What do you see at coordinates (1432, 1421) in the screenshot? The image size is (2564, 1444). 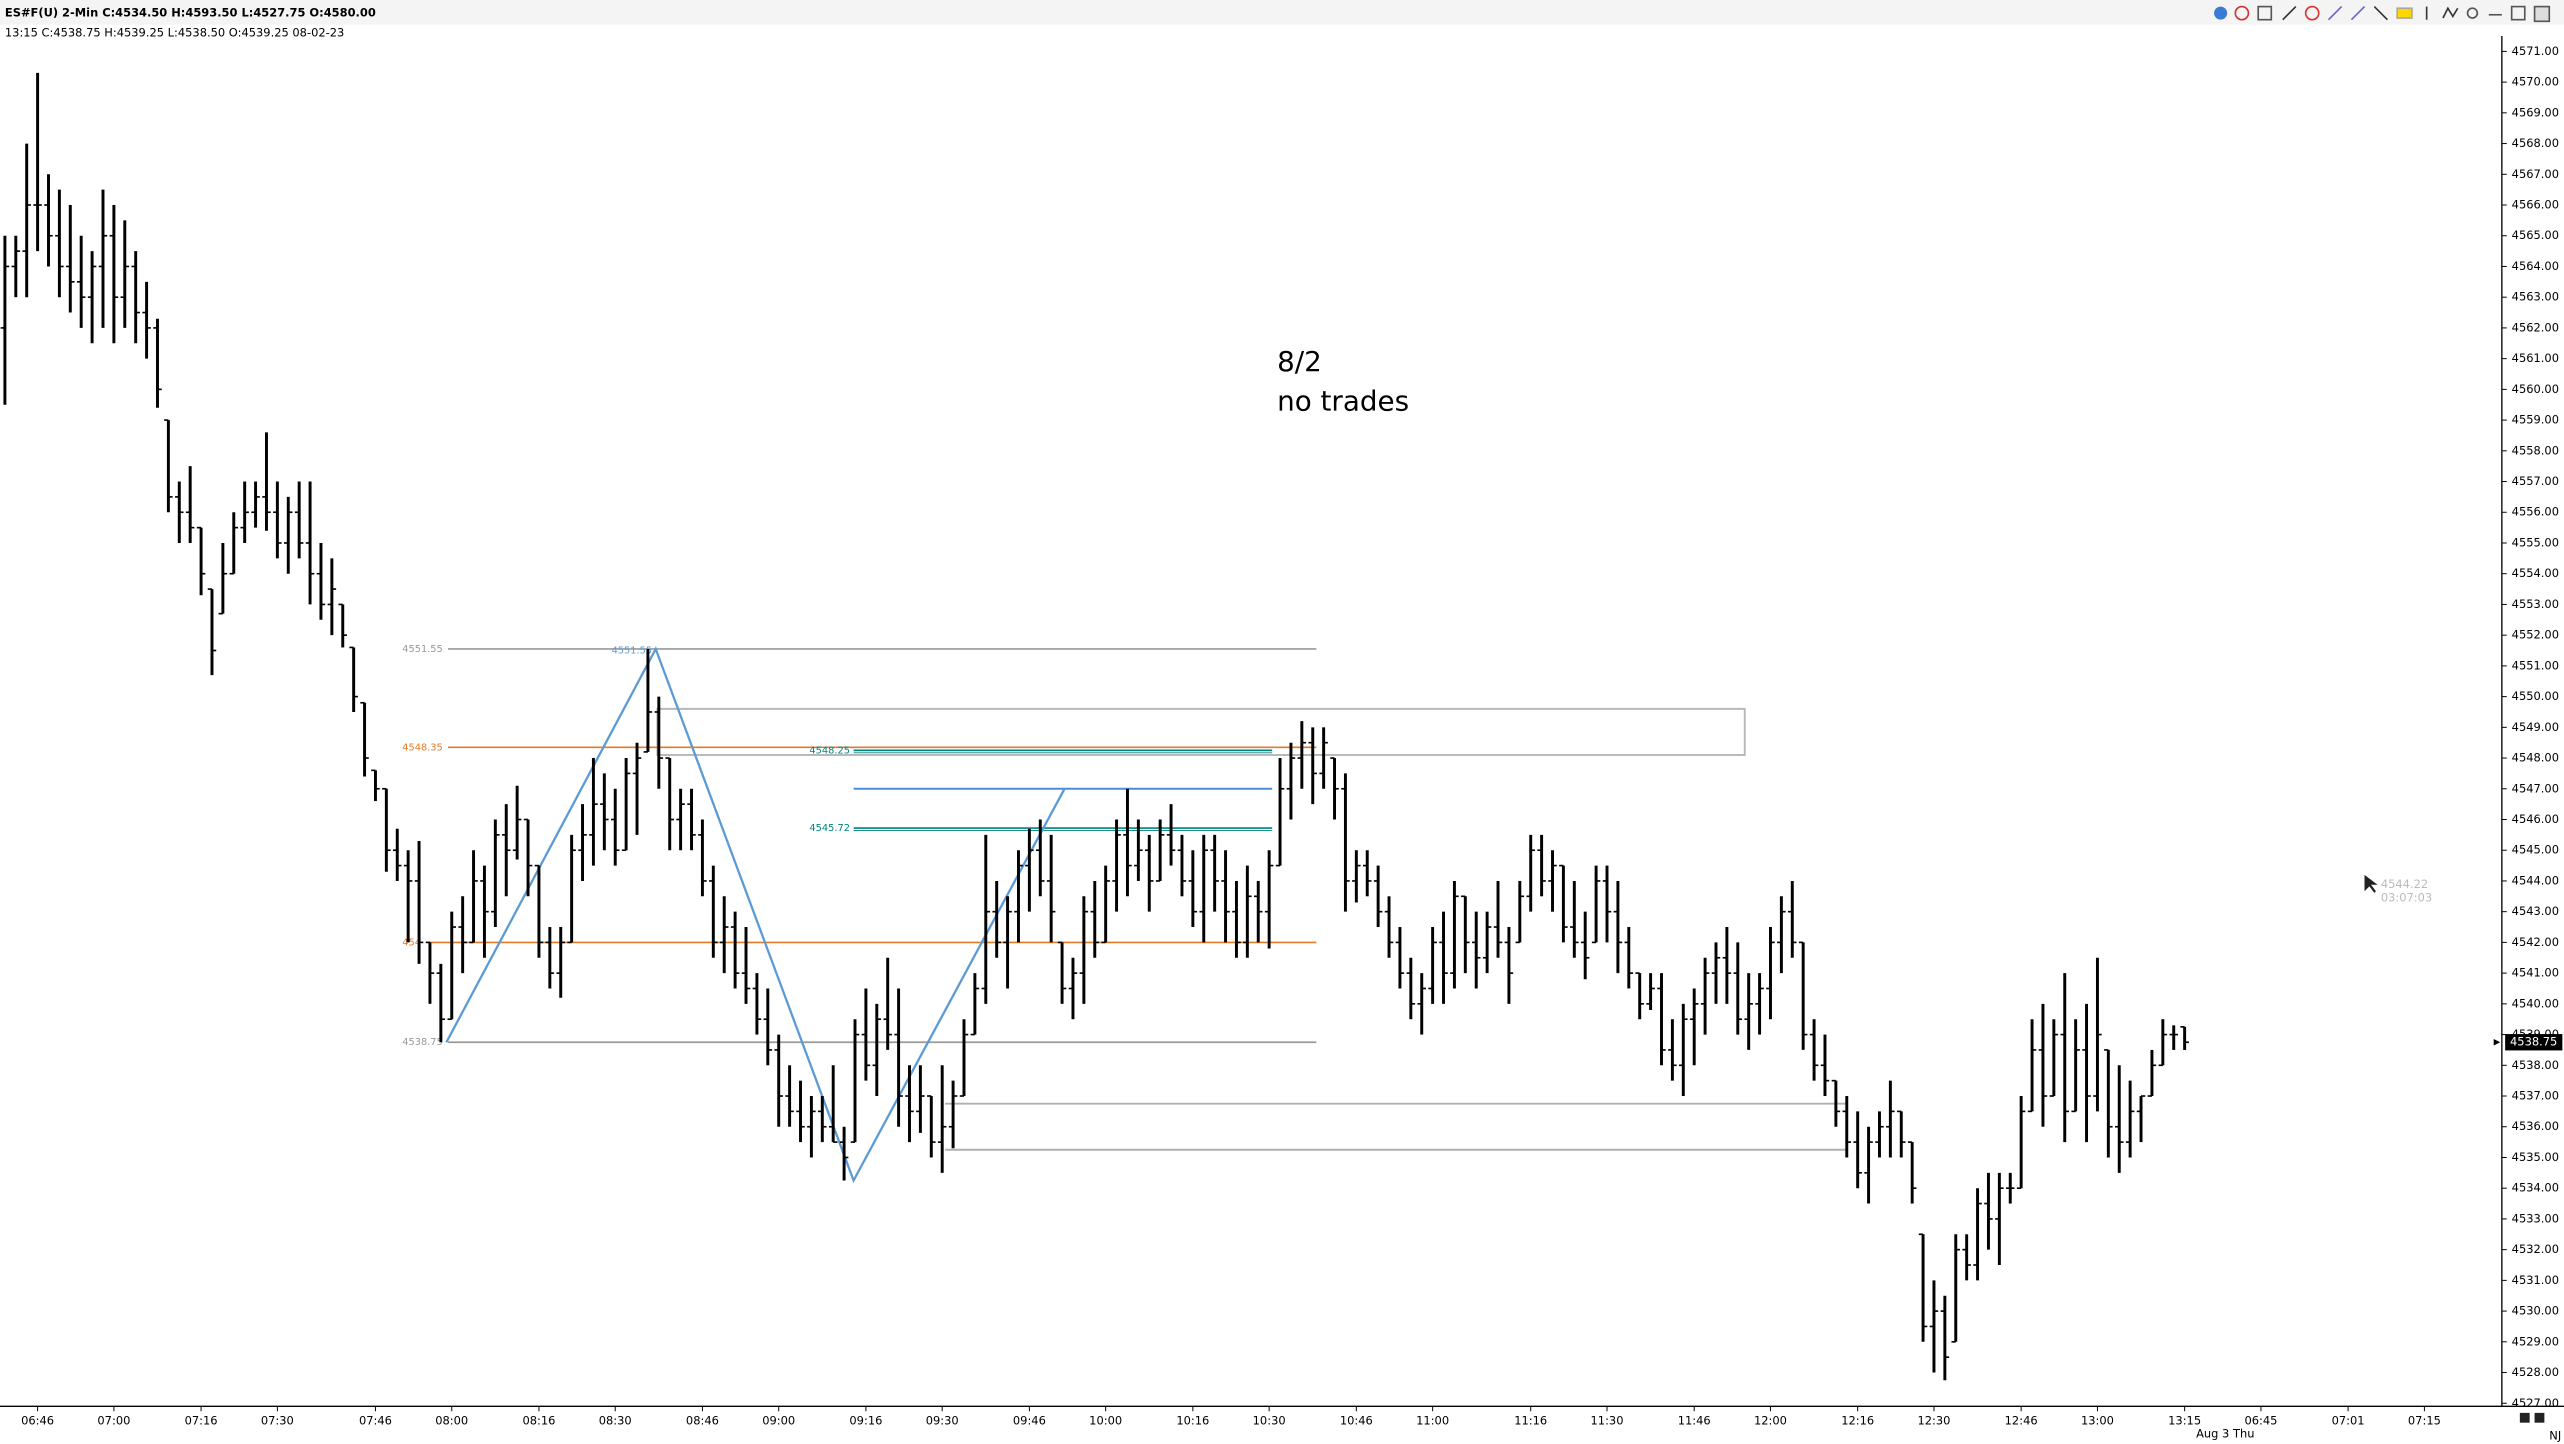 I see `x-tick-label: 11:00` at bounding box center [1432, 1421].